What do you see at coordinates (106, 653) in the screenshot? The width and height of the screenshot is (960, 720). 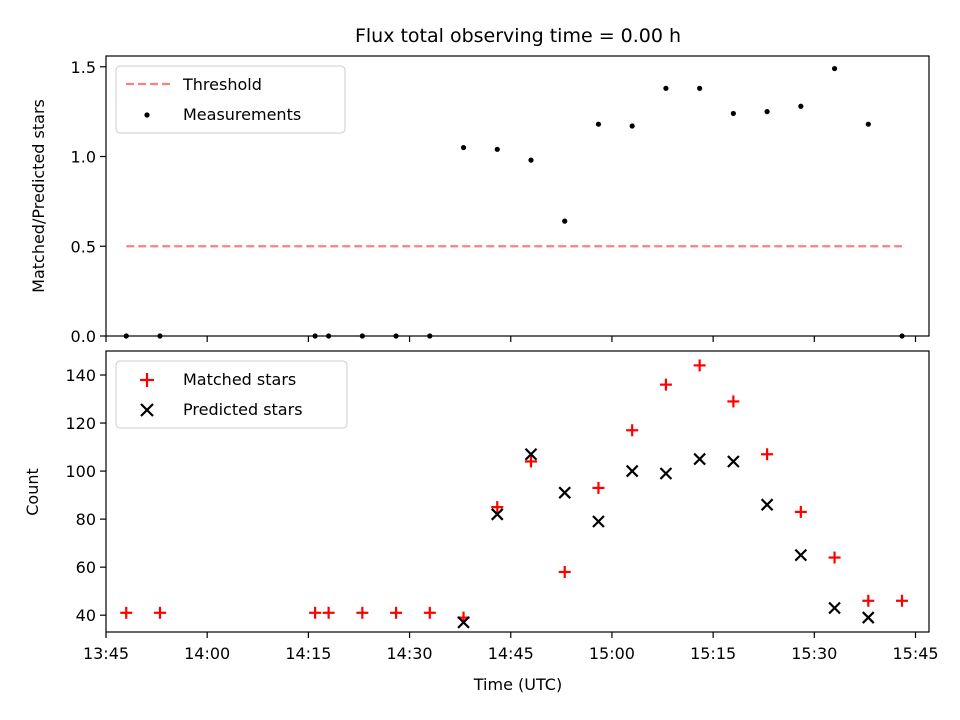 I see `bottom-x-tick-label: 13:45` at bounding box center [106, 653].